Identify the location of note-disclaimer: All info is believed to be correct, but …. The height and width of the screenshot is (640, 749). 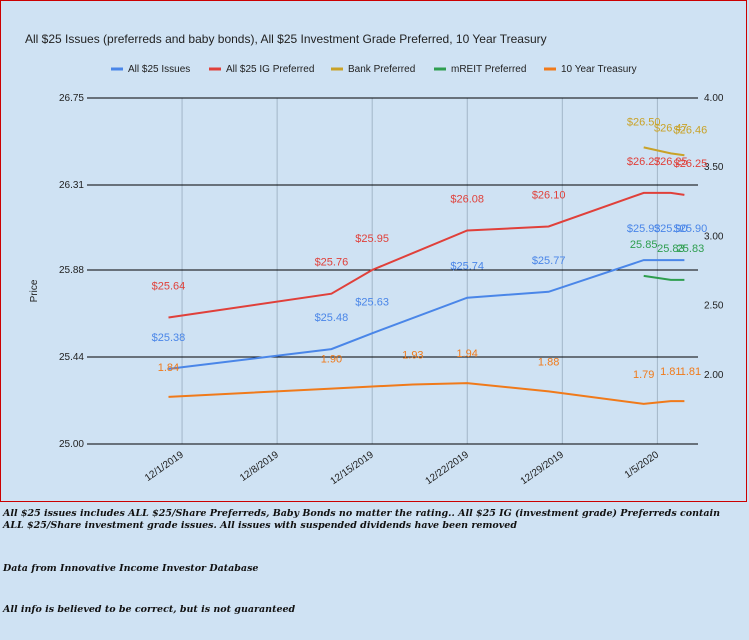
(149, 609).